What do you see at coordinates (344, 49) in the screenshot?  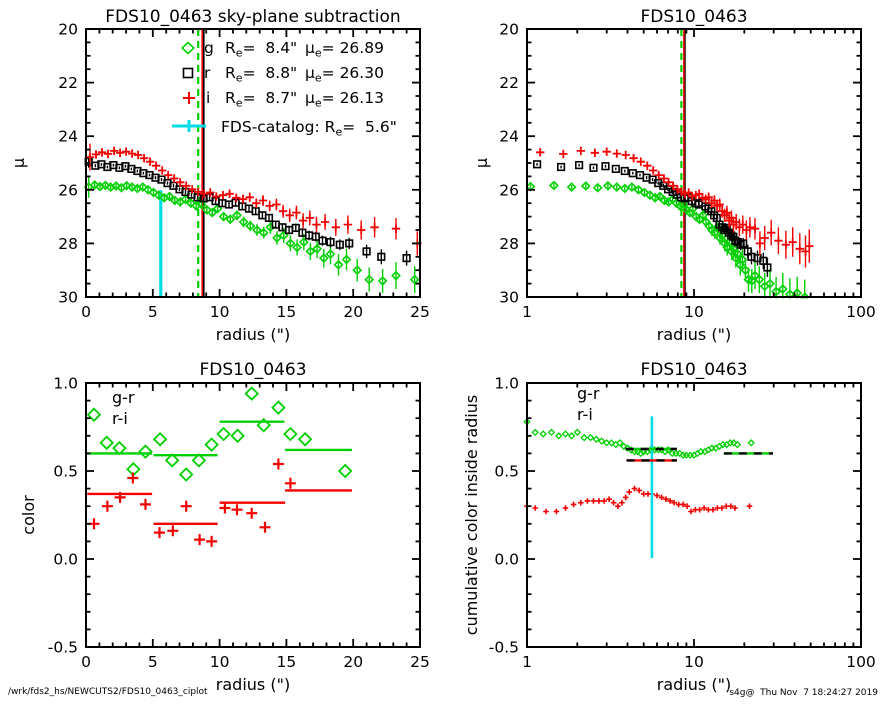 I see `legend-mue-g: μe= 26.89` at bounding box center [344, 49].